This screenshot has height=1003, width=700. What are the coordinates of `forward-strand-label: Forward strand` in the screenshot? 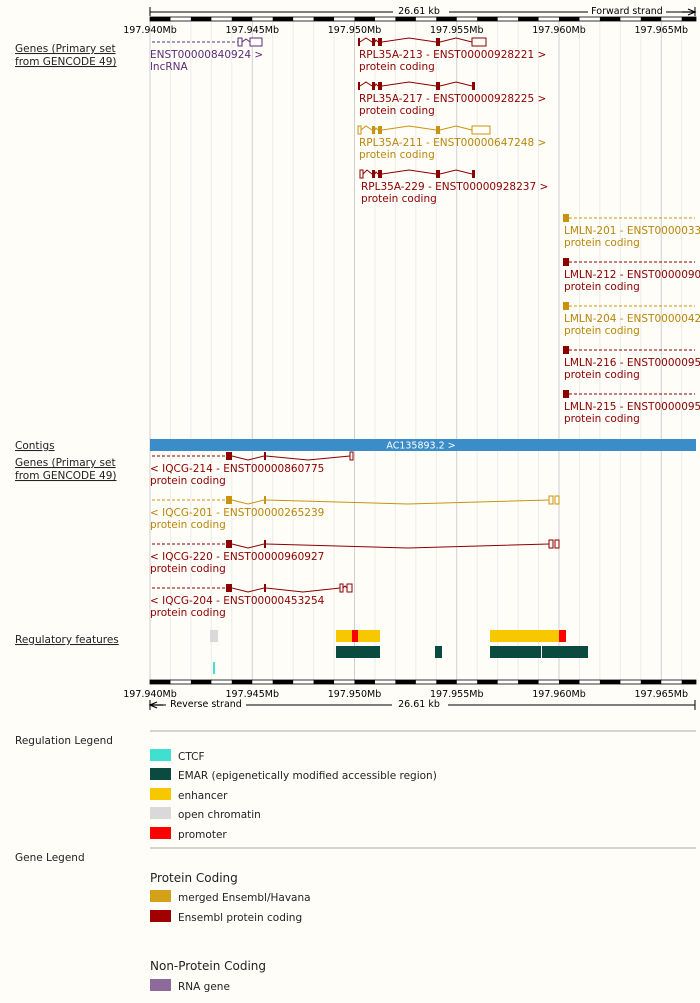 It's located at (627, 11).